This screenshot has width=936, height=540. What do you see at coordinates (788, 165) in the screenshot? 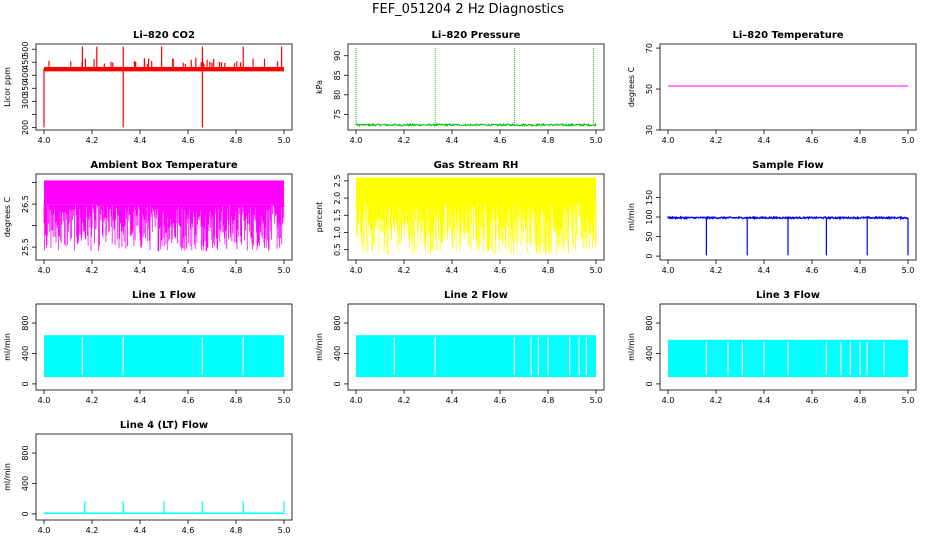
I see `chart-title: Sample Flow` at bounding box center [788, 165].